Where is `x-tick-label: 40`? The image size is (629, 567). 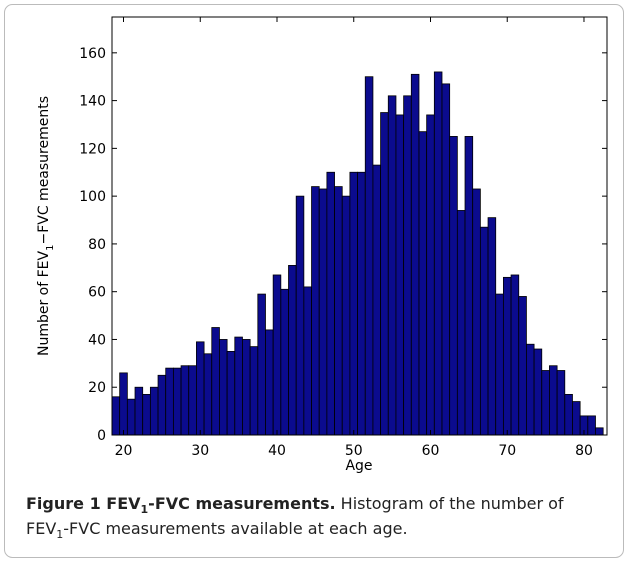
x-tick-label: 40 is located at coordinates (277, 451).